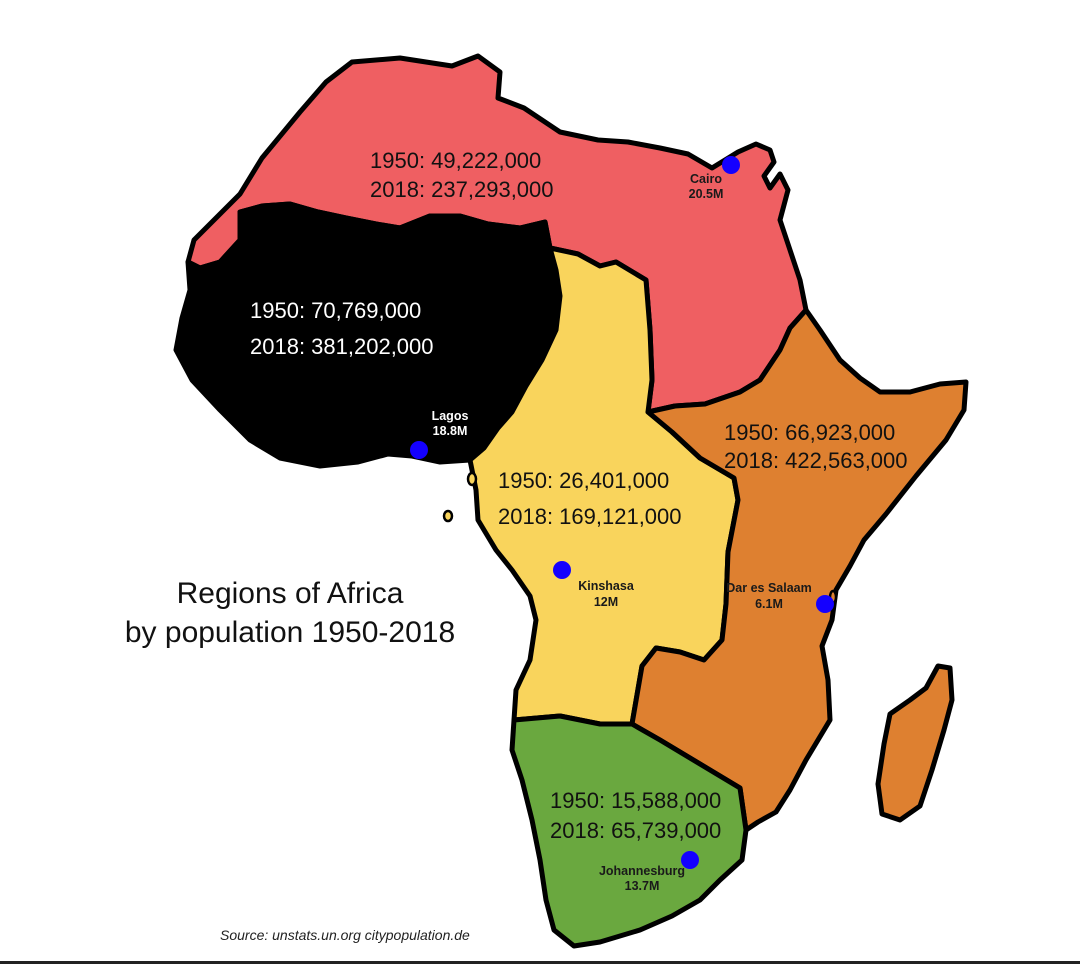  What do you see at coordinates (342, 346) in the screenshot?
I see `west-pop-2018: 2018: 381,202,000` at bounding box center [342, 346].